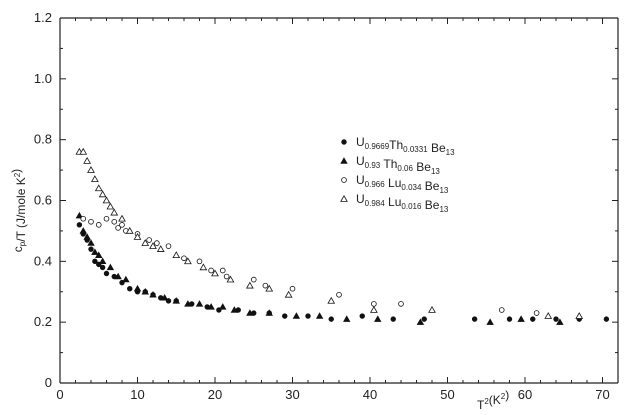 This screenshot has height=415, width=628. What do you see at coordinates (43, 200) in the screenshot?
I see `y-tick-label: 0.6` at bounding box center [43, 200].